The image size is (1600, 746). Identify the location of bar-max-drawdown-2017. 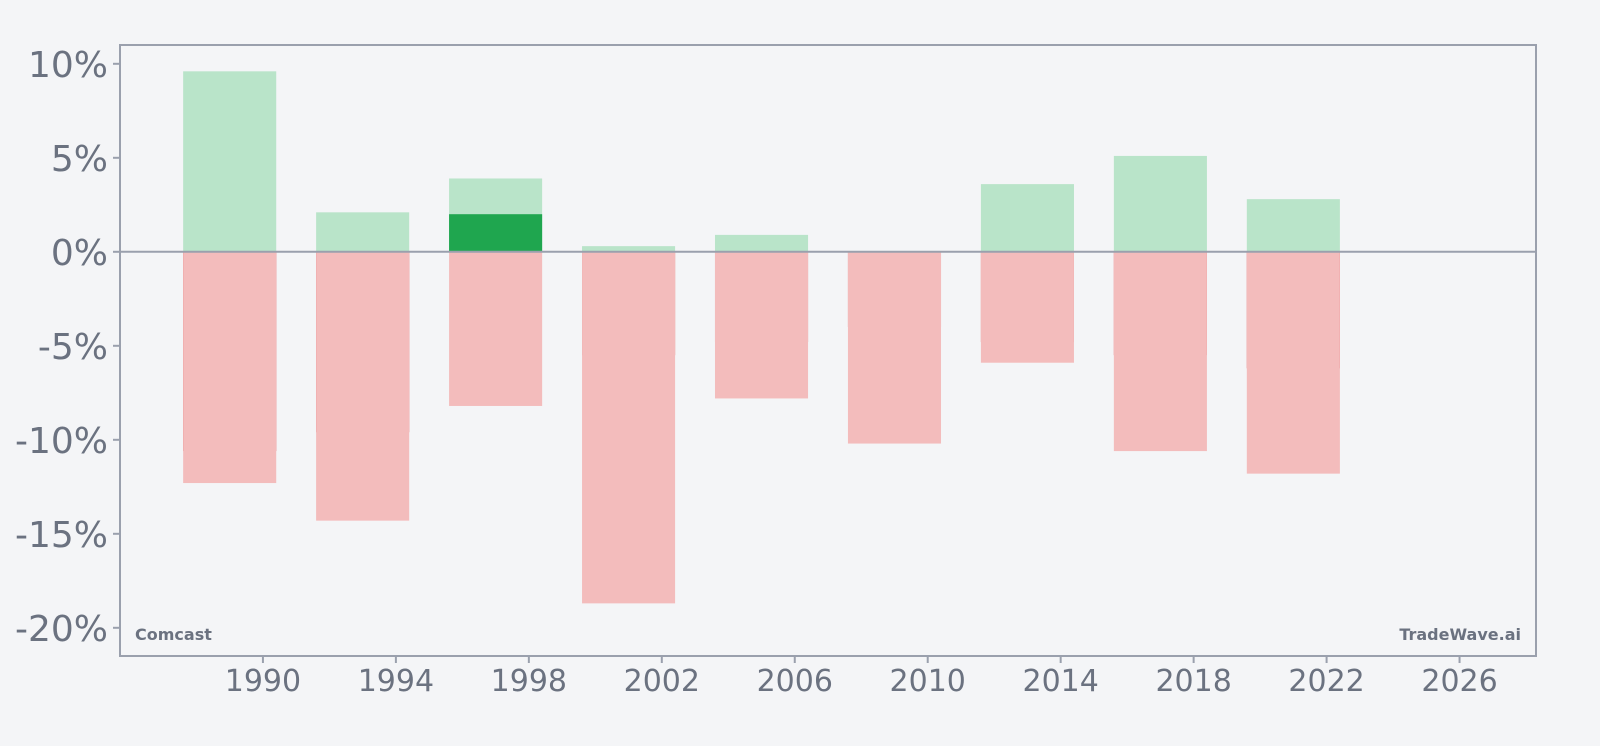
(1160, 351).